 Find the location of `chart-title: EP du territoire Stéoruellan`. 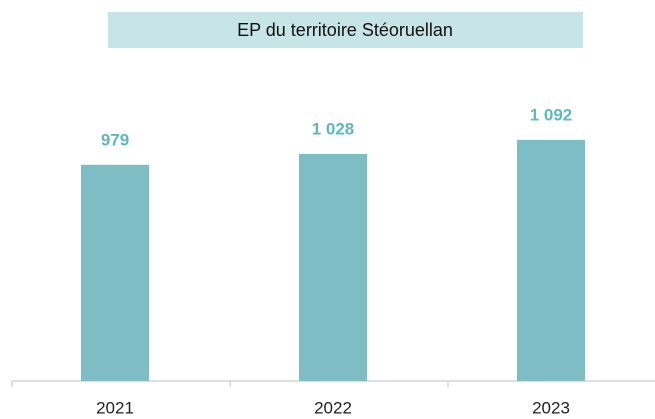

chart-title: EP du territoire Stéoruellan is located at coordinates (345, 30).